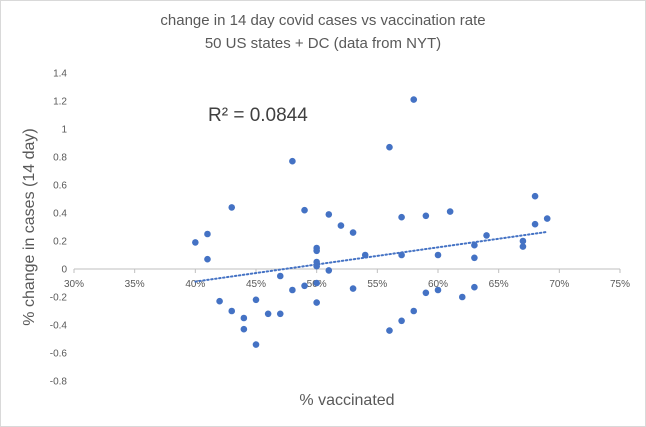  What do you see at coordinates (347, 284) in the screenshot?
I see `x-tick-labels: 30%35%40%45%50%55%60%65%70%75%` at bounding box center [347, 284].